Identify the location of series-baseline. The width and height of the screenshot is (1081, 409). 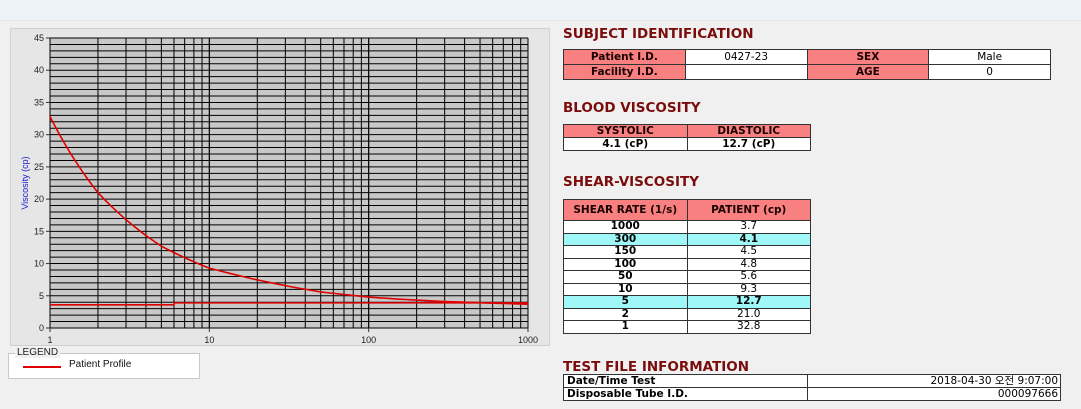
(289, 304).